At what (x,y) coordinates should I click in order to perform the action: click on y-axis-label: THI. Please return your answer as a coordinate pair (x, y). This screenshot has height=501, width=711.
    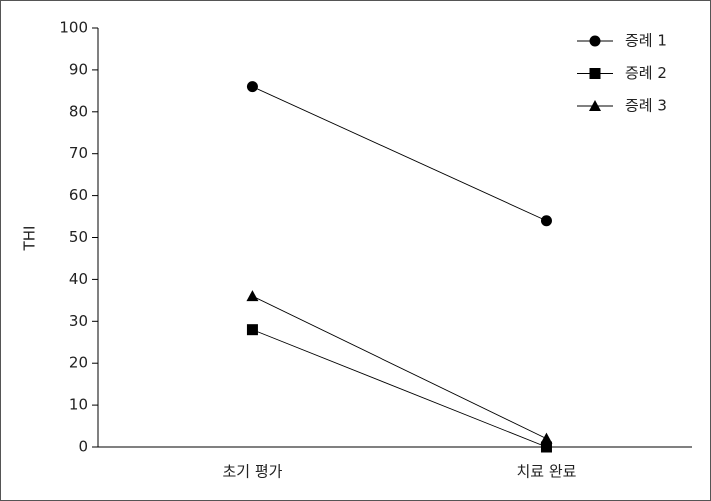
    Looking at the image, I should click on (30, 239).